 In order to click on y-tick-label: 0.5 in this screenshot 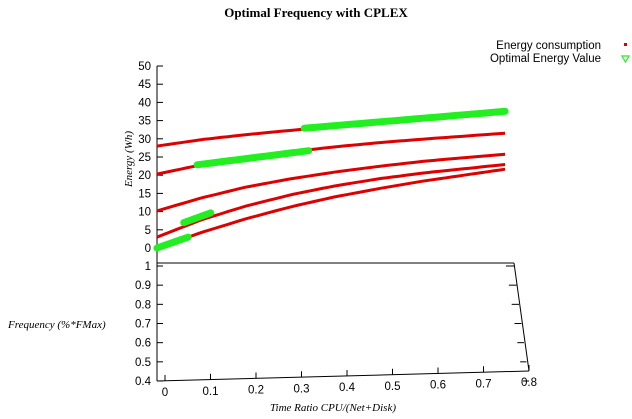, I will do `click(143, 363)`.